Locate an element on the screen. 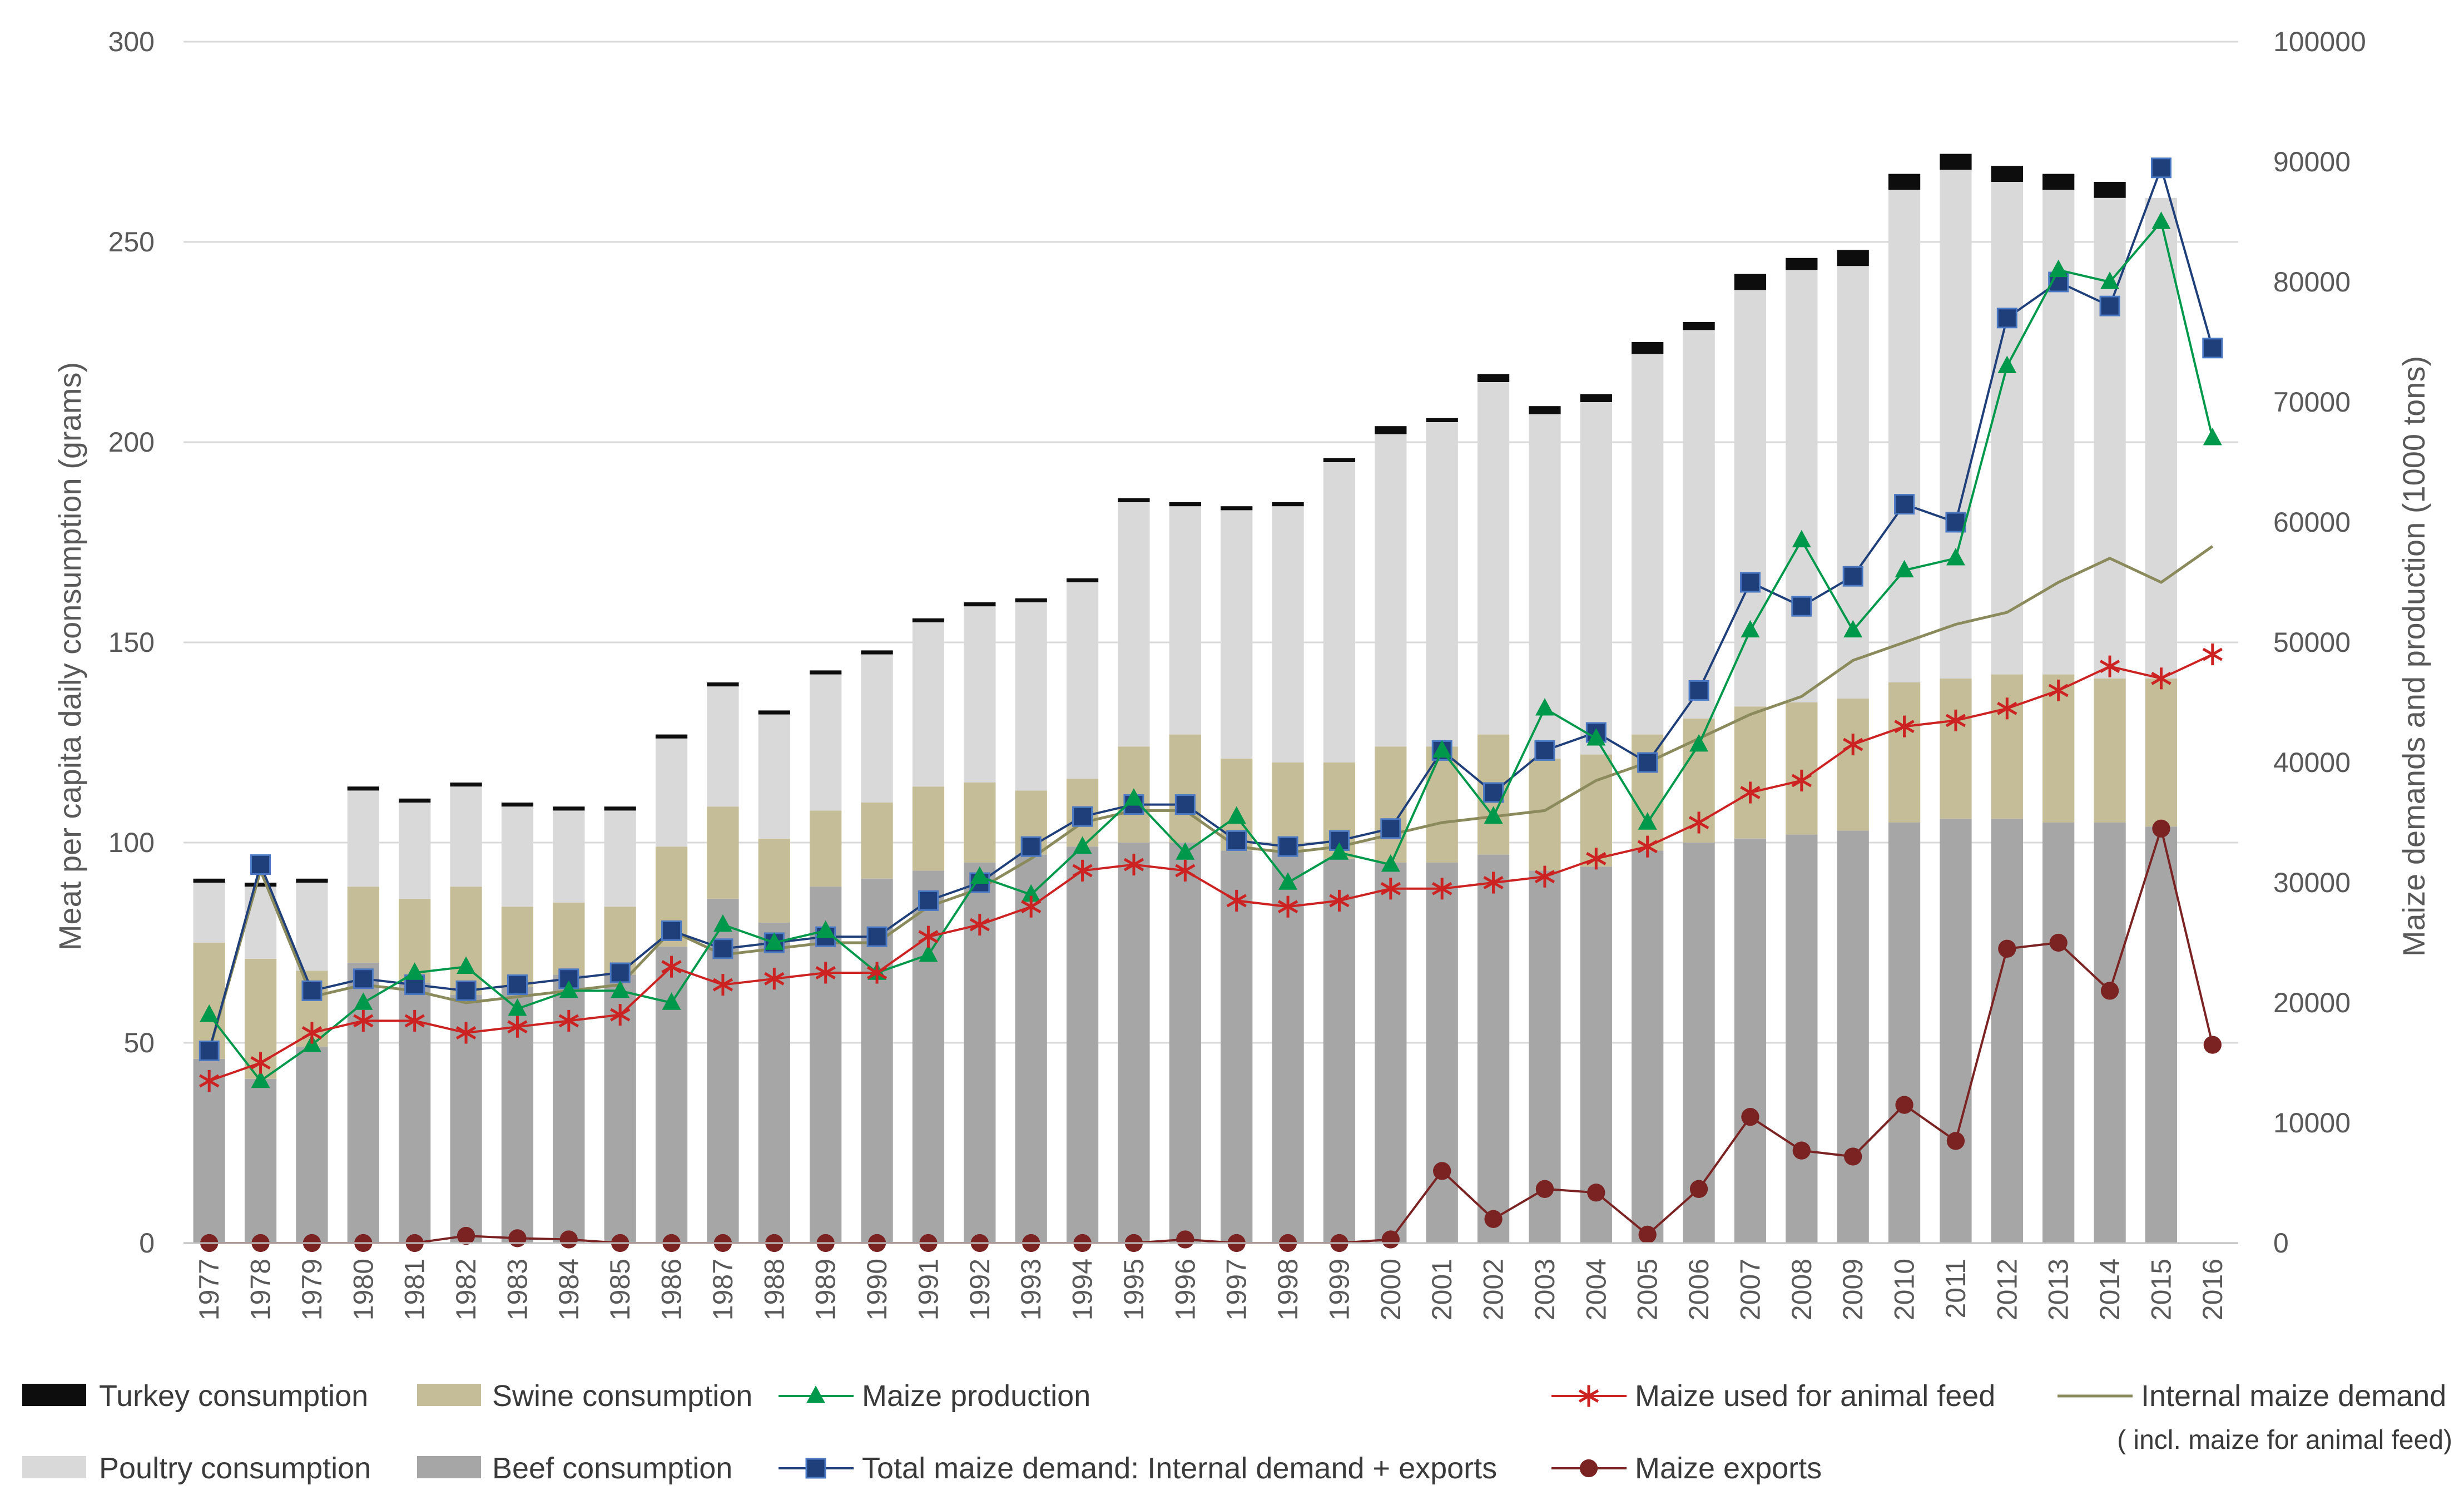  x-tick-label: 1985 is located at coordinates (620, 1290).